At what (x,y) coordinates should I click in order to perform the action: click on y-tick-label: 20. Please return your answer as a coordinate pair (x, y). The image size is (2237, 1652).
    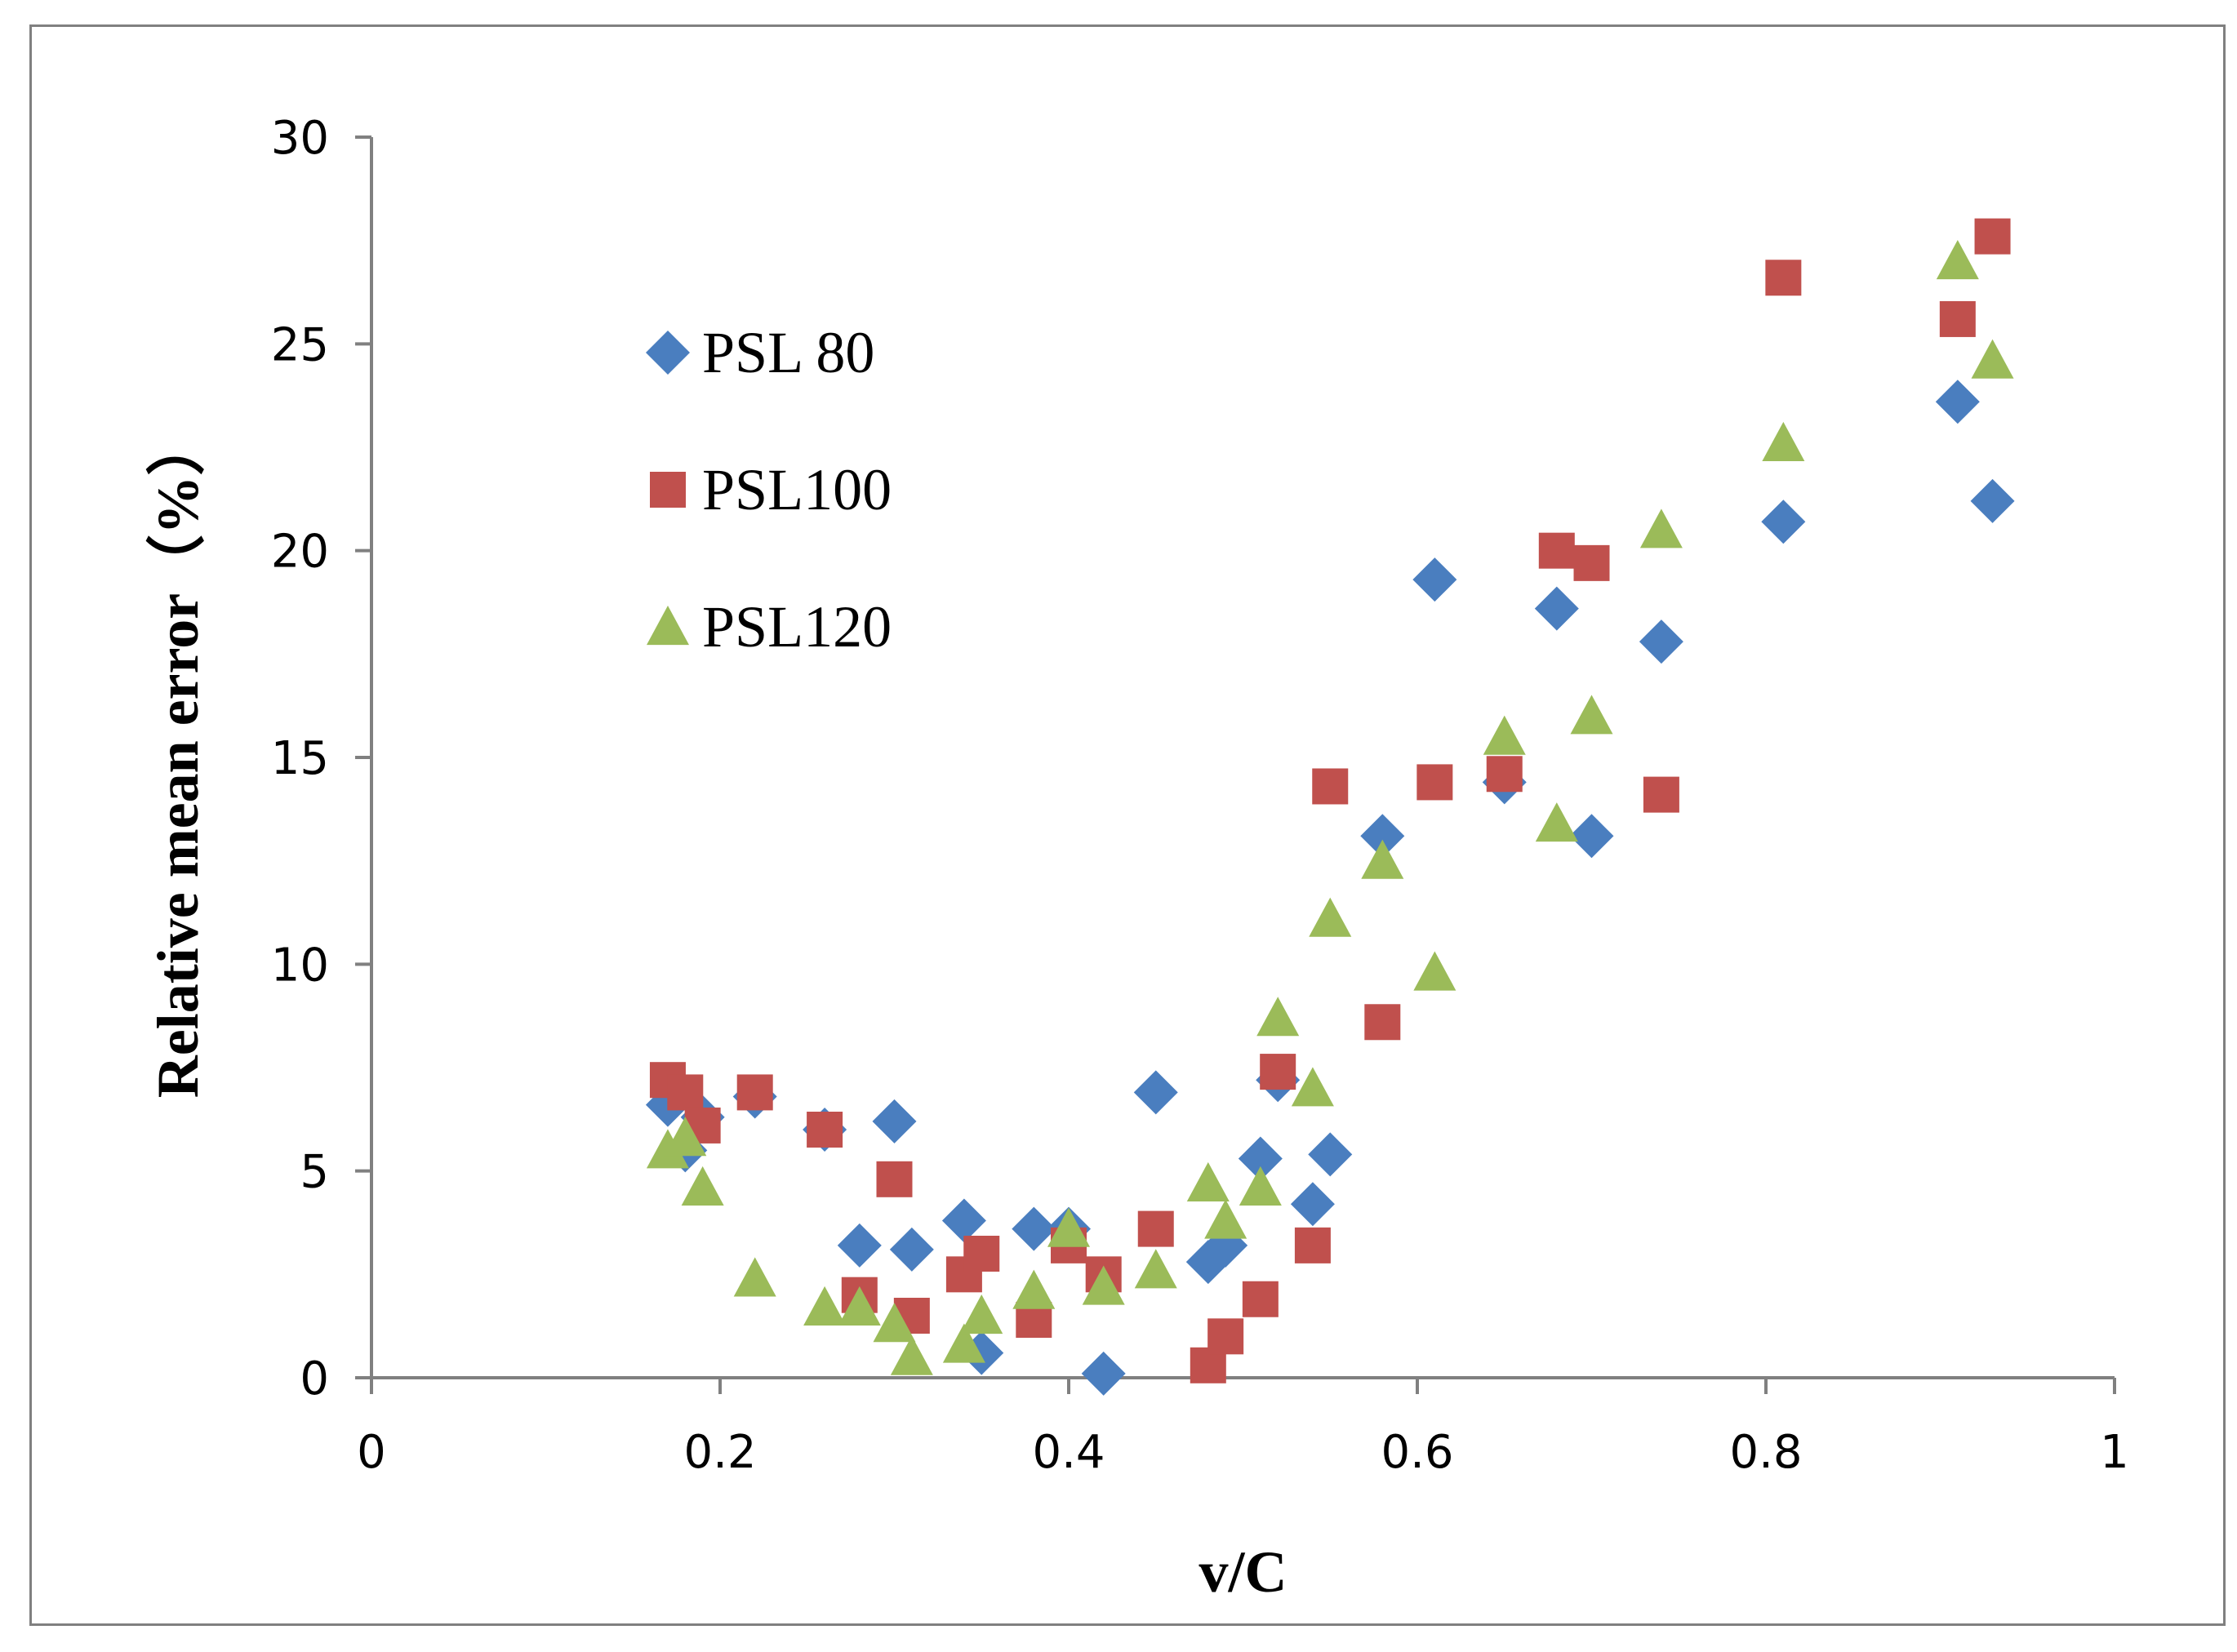
    Looking at the image, I should click on (300, 552).